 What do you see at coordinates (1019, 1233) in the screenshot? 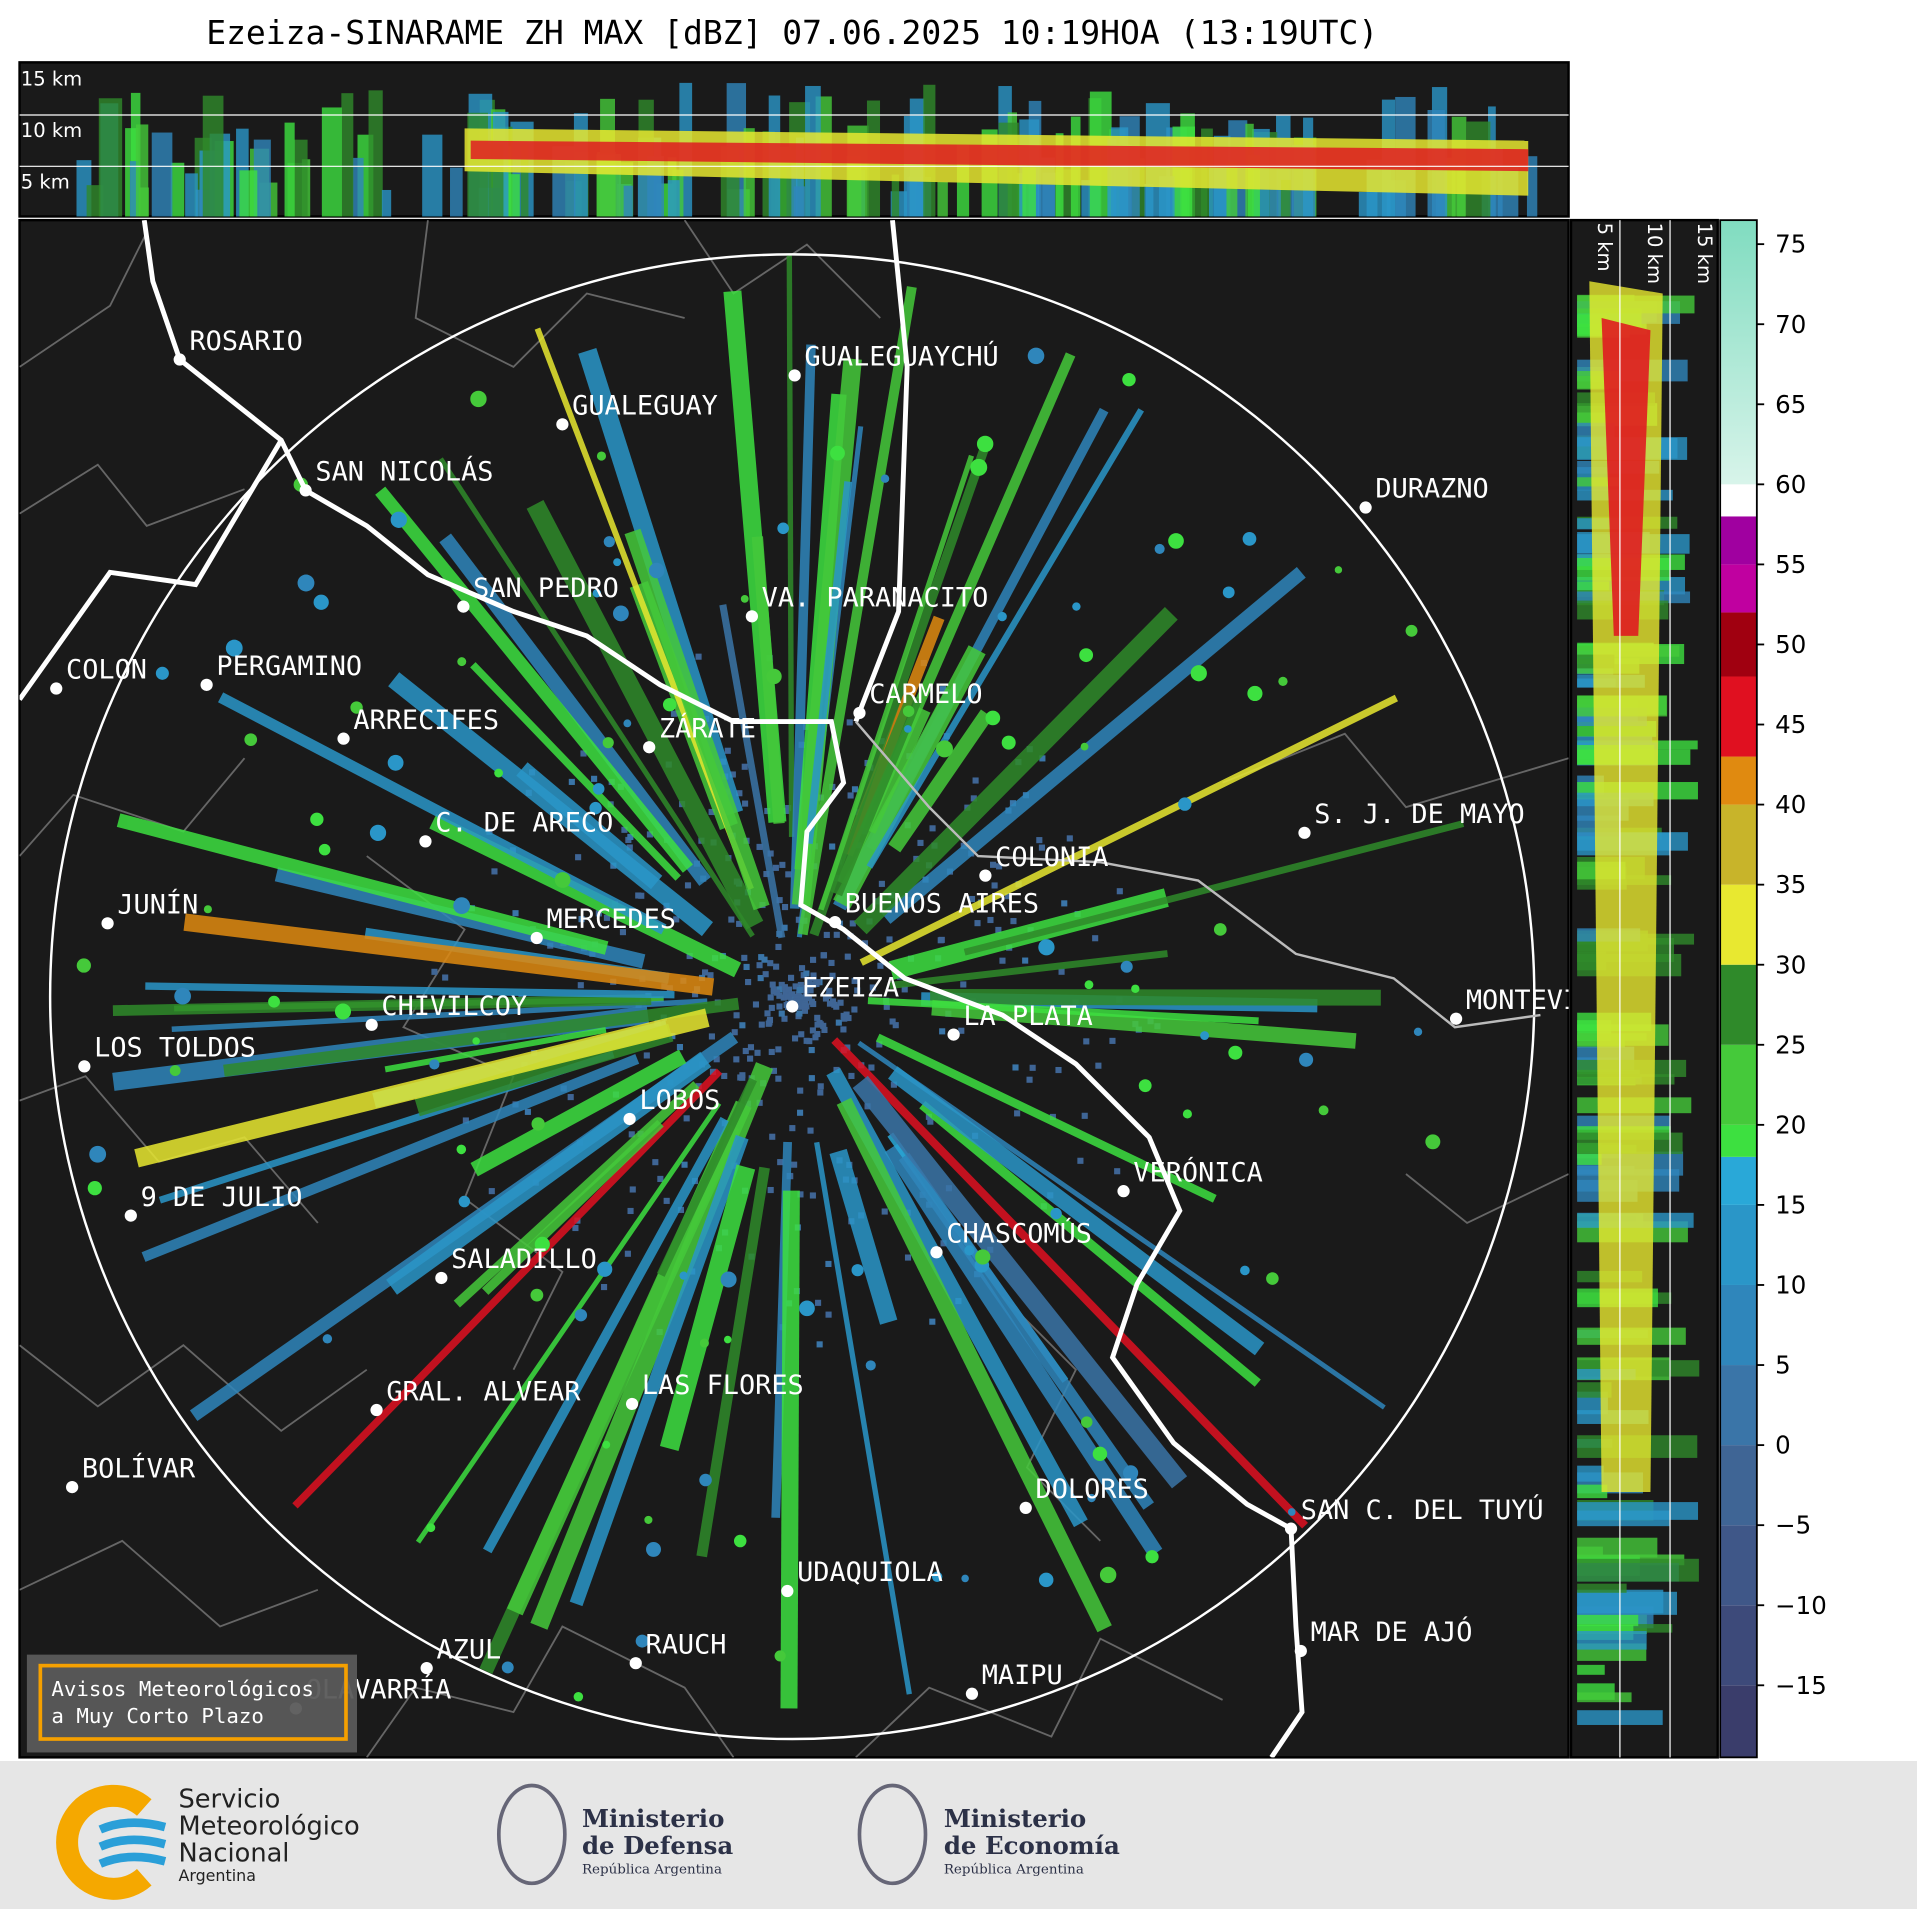
I see `place-label: CHASCOMÚS` at bounding box center [1019, 1233].